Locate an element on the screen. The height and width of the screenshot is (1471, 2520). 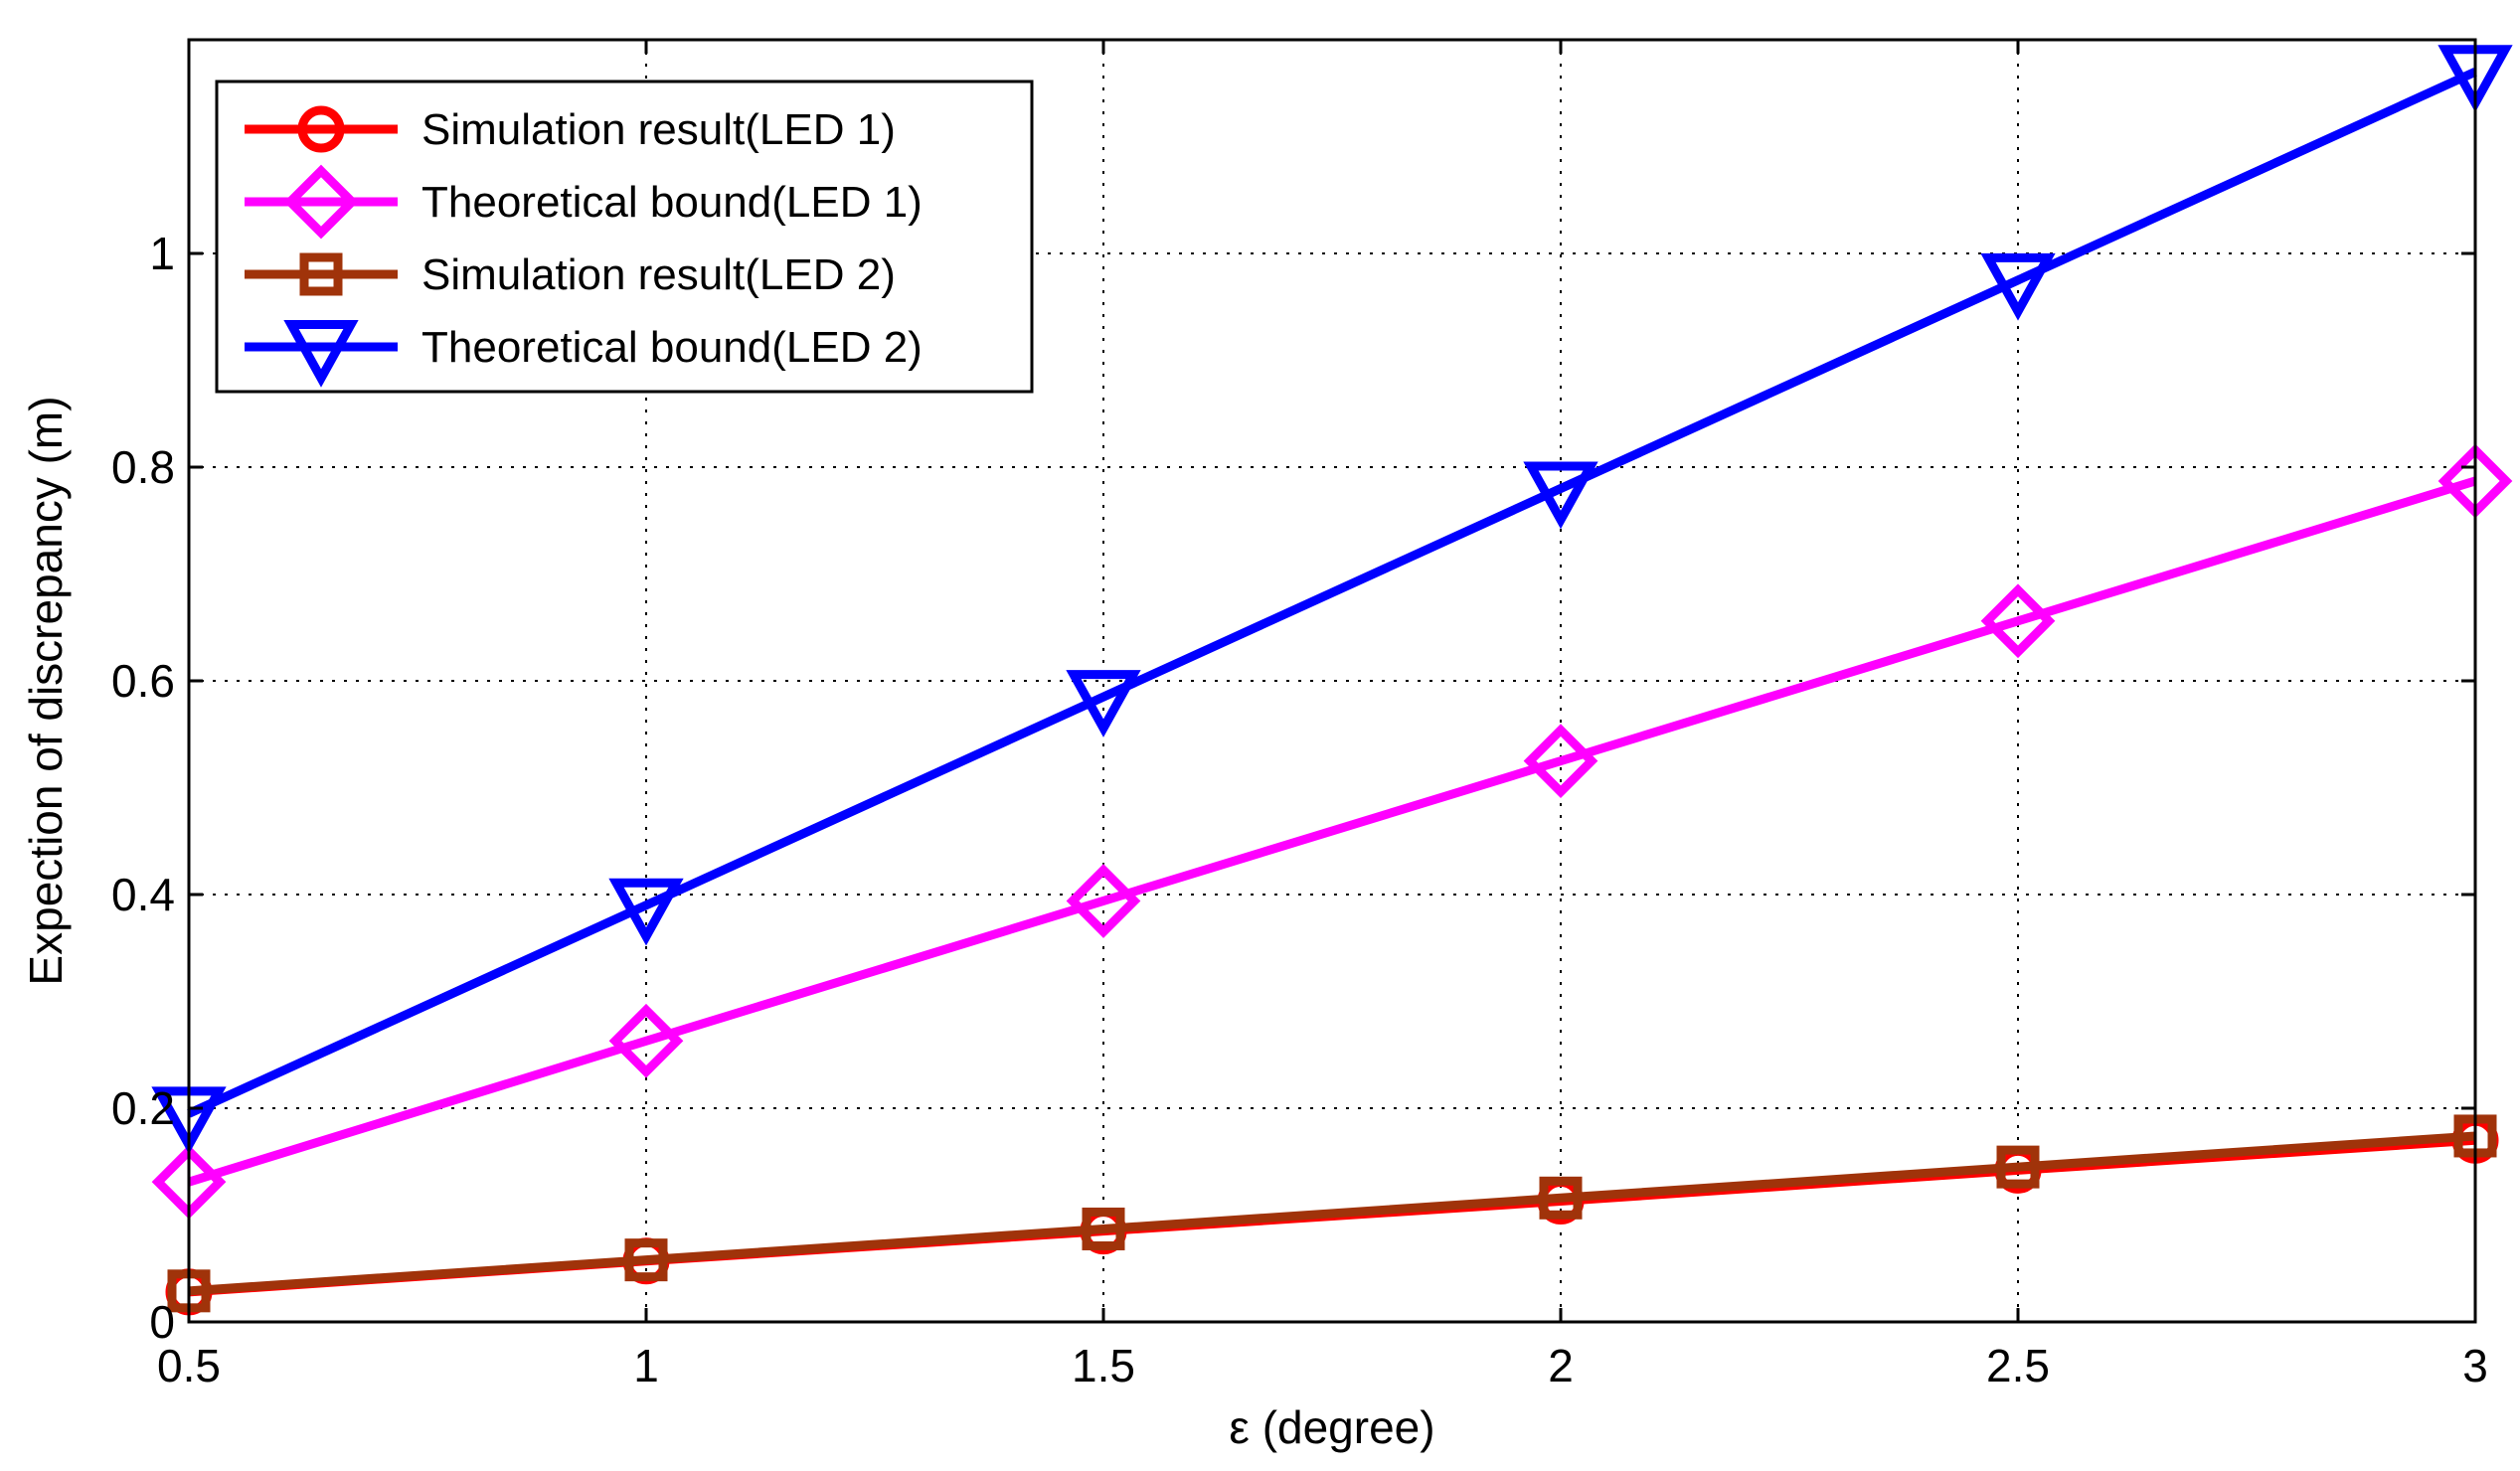
x-axis-title: ε (degree) is located at coordinates (1331, 1427).